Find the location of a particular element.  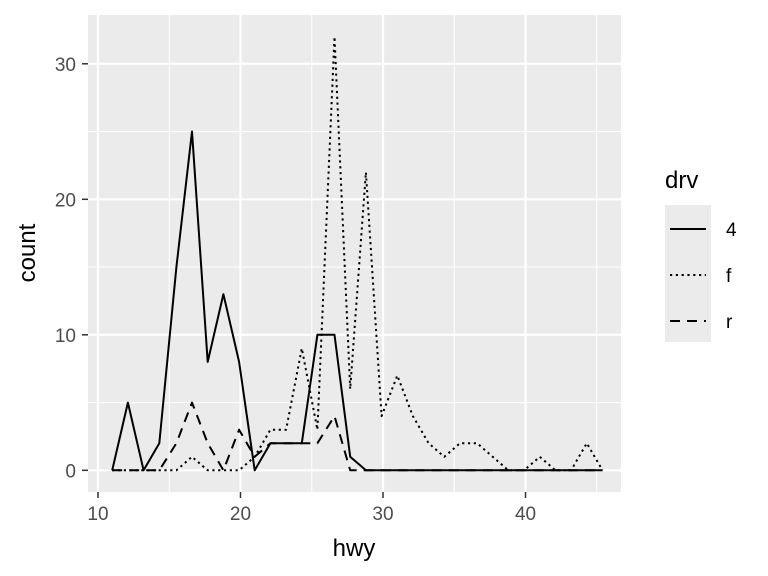

x-tick-label: 40 is located at coordinates (525, 514).